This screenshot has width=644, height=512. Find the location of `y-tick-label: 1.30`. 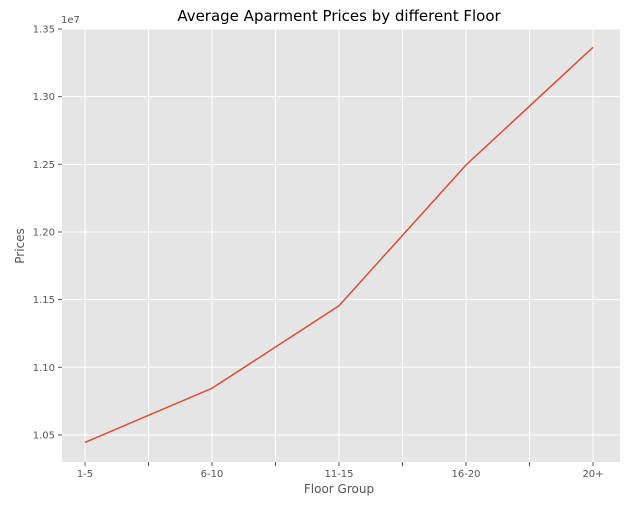

y-tick-label: 1.30 is located at coordinates (44, 97).